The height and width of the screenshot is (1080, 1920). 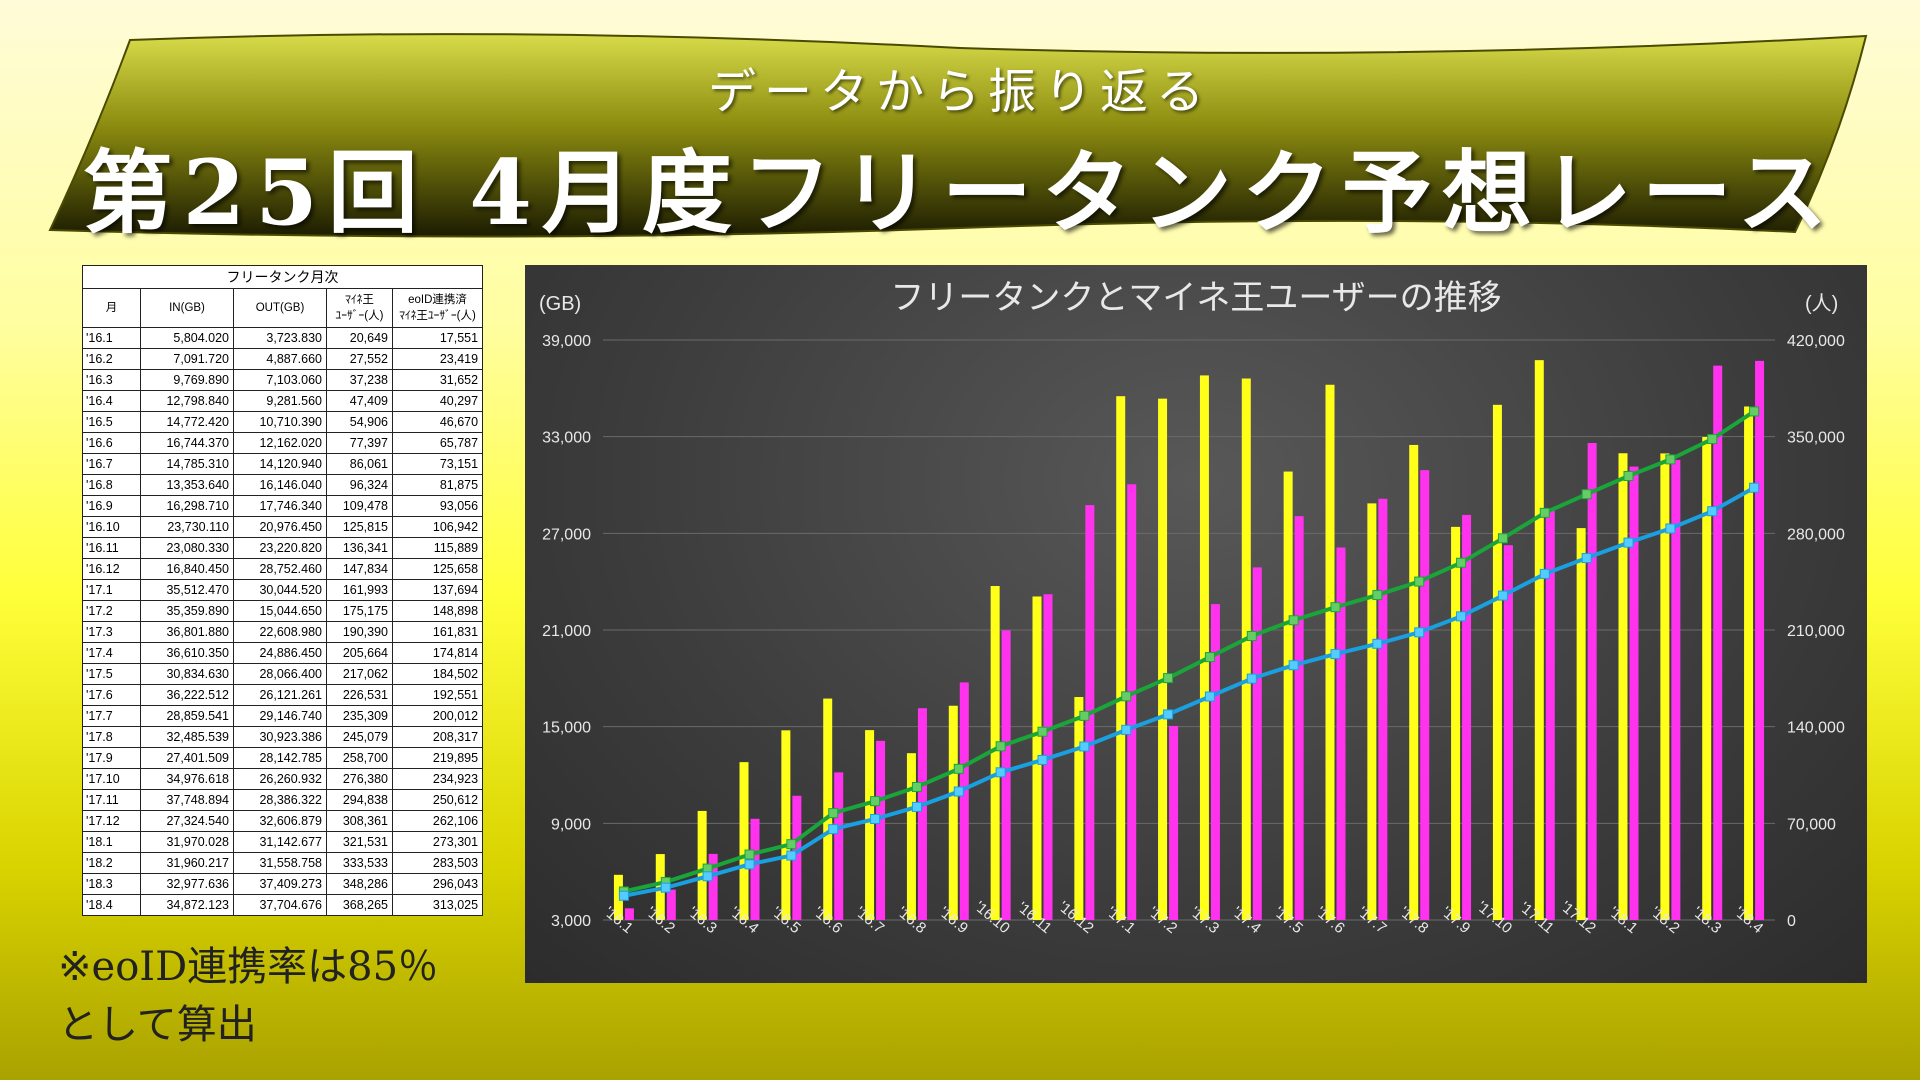 What do you see at coordinates (187, 380) in the screenshot?
I see `table-cell: 9,769.890` at bounding box center [187, 380].